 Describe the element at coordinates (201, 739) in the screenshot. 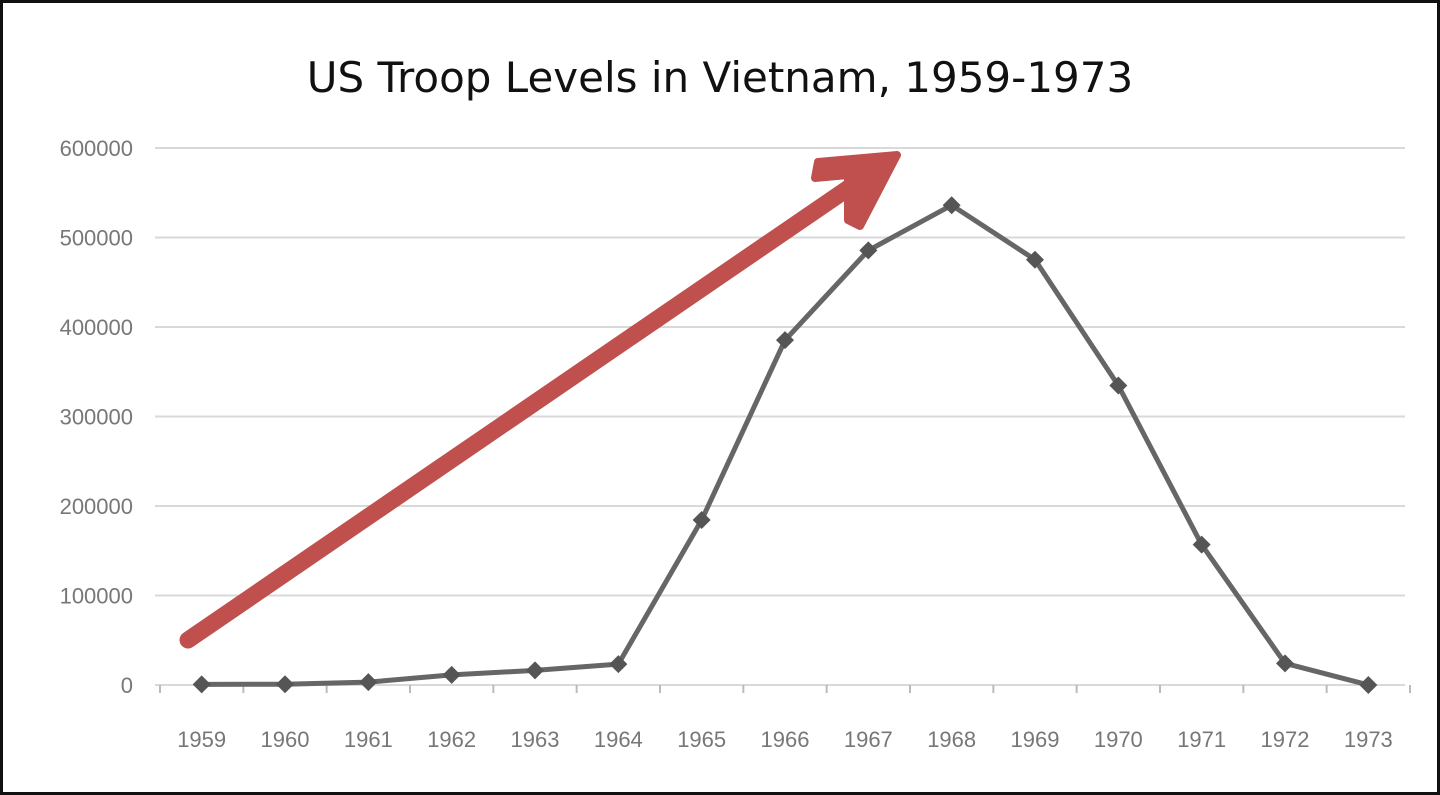

I see `x-tick-label: 1959` at that location.